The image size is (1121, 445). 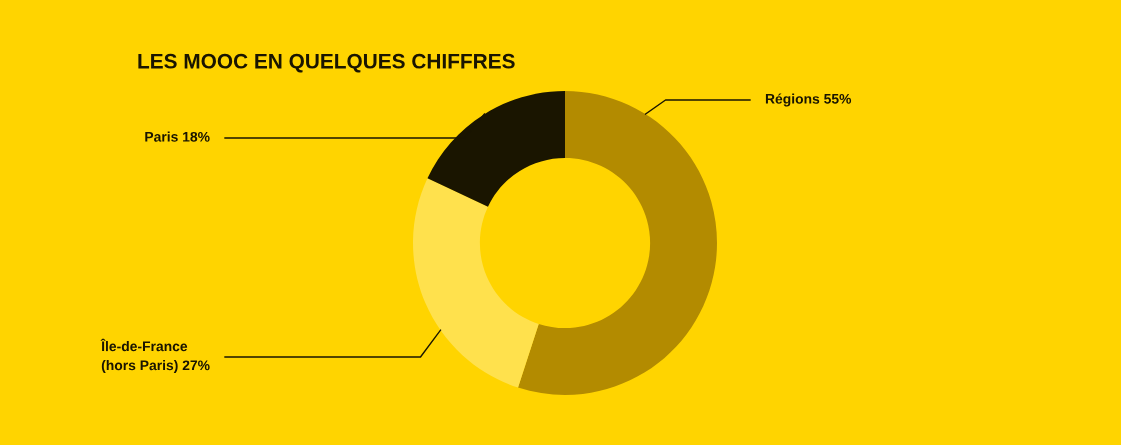 I want to click on slice-label: Régions 55%, so click(x=808, y=100).